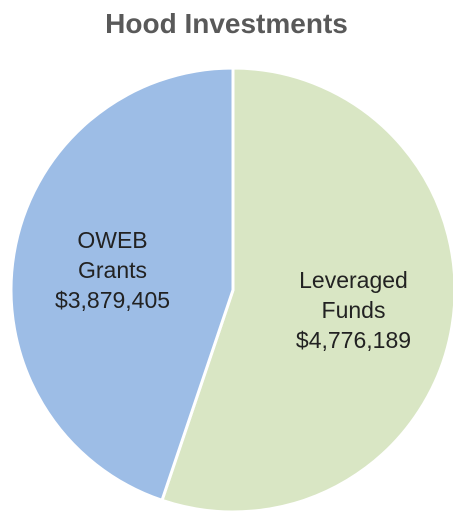 The width and height of the screenshot is (453, 512). What do you see at coordinates (353, 339) in the screenshot?
I see `value-label: $4,776,189` at bounding box center [353, 339].